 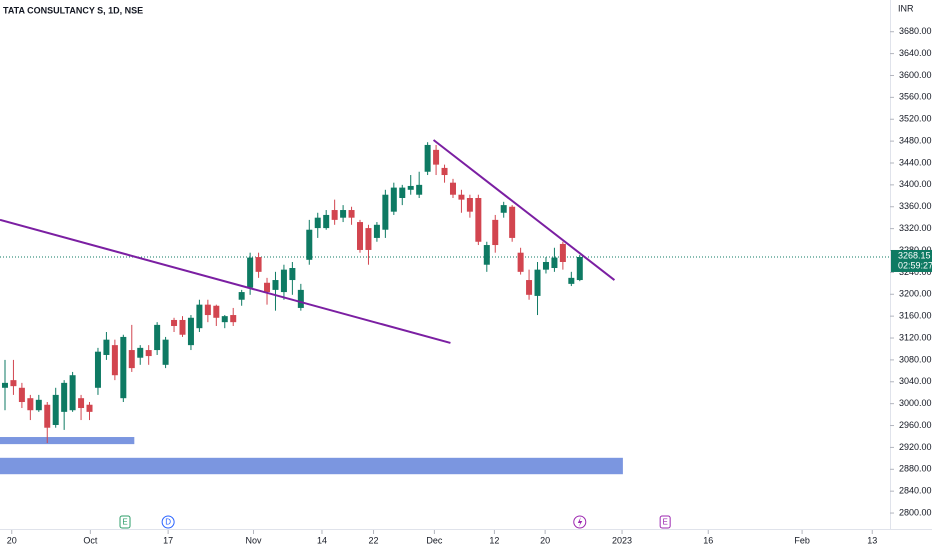 What do you see at coordinates (622, 540) in the screenshot?
I see `x-tick-label: 2023` at bounding box center [622, 540].